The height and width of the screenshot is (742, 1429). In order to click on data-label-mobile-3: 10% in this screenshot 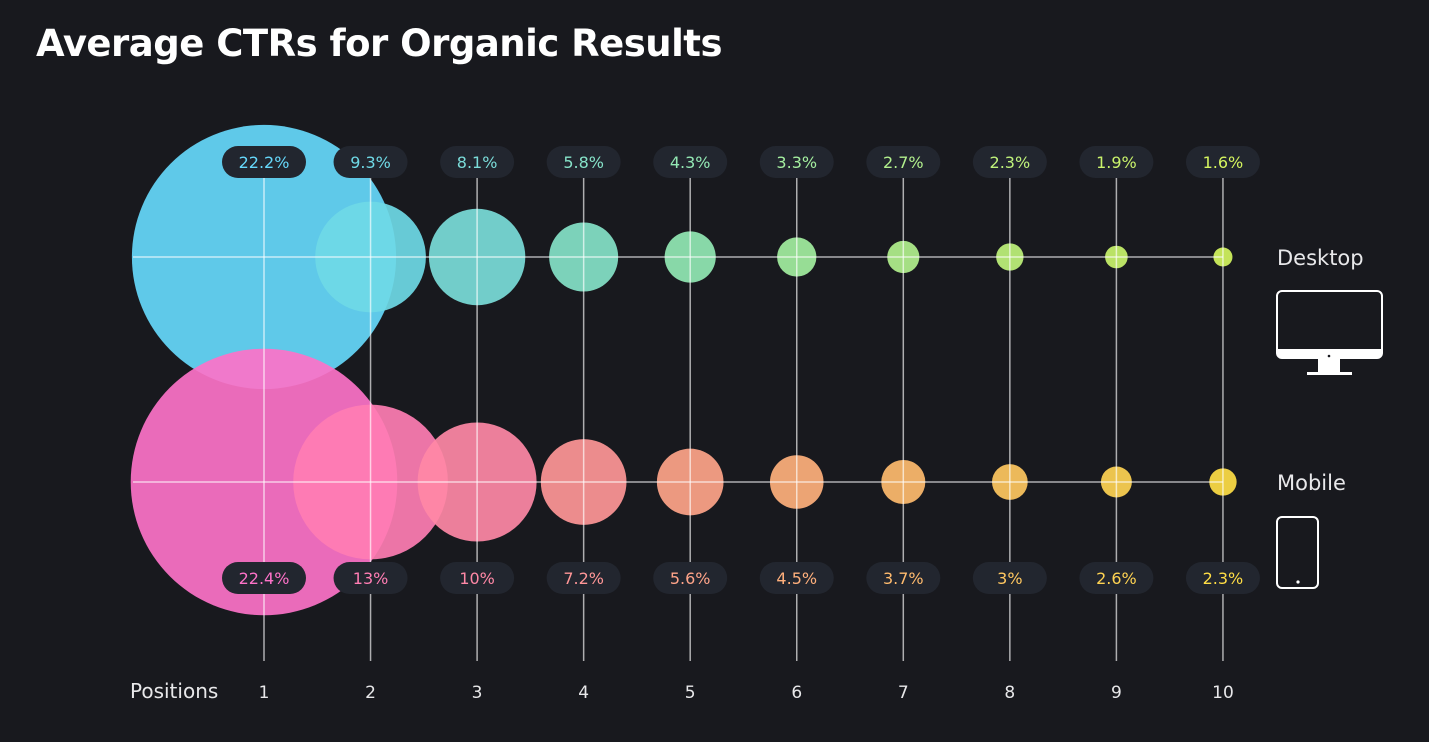, I will do `click(477, 578)`.